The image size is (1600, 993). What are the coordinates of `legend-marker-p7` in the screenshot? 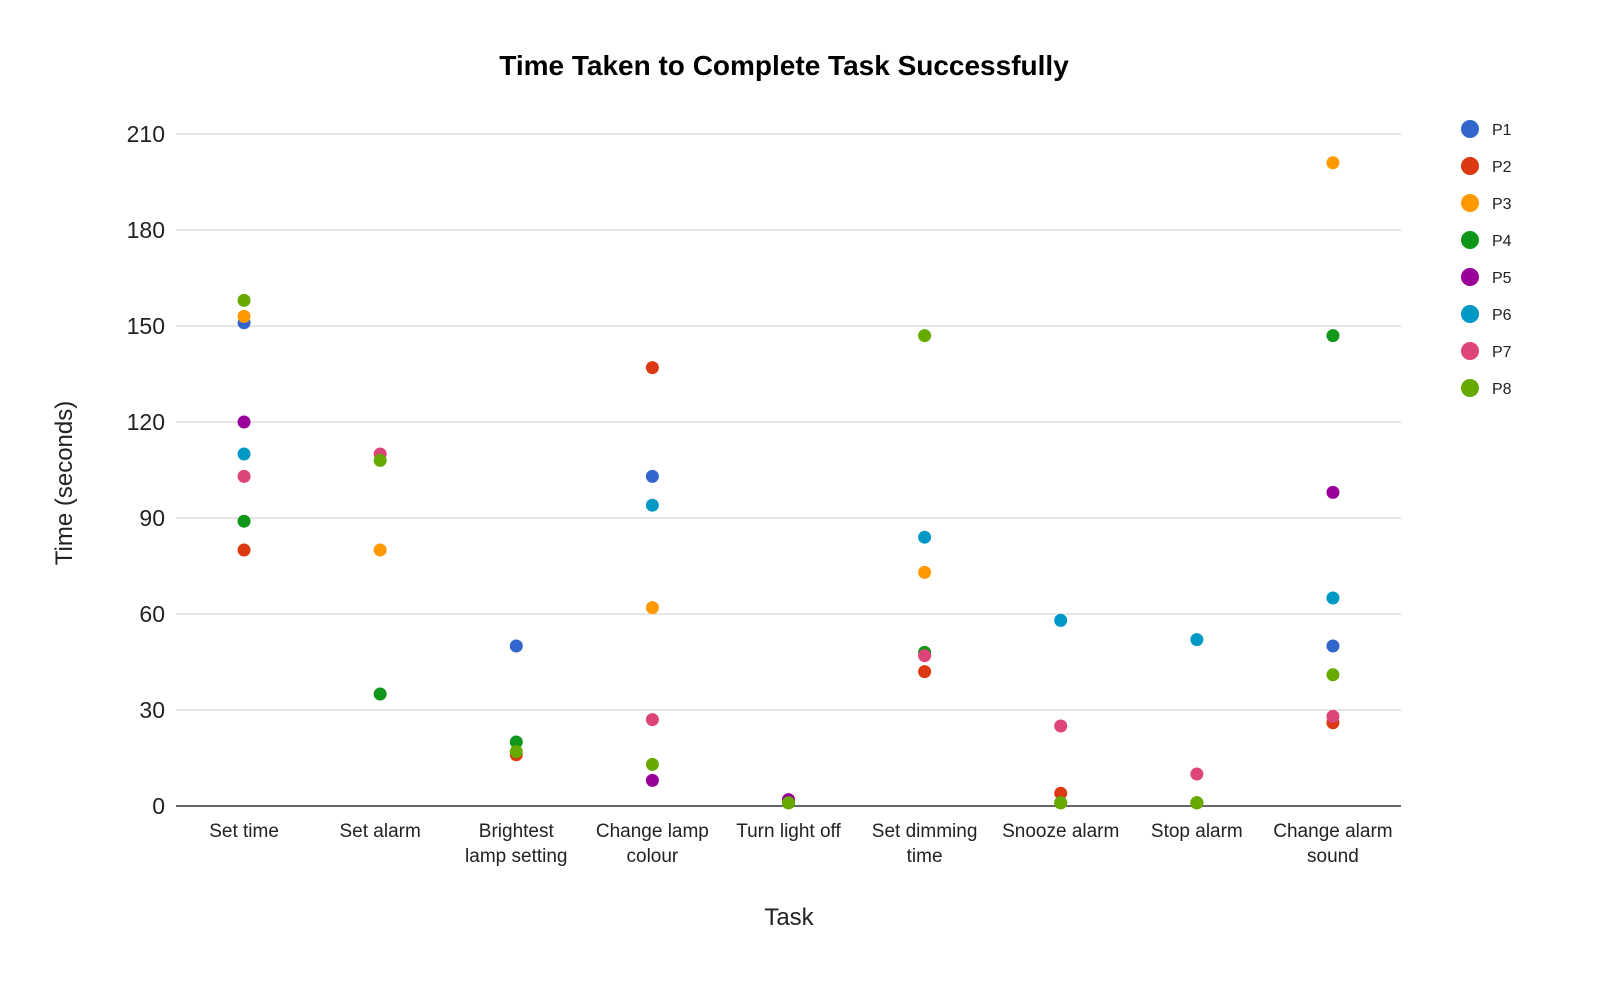 It's located at (1470, 351).